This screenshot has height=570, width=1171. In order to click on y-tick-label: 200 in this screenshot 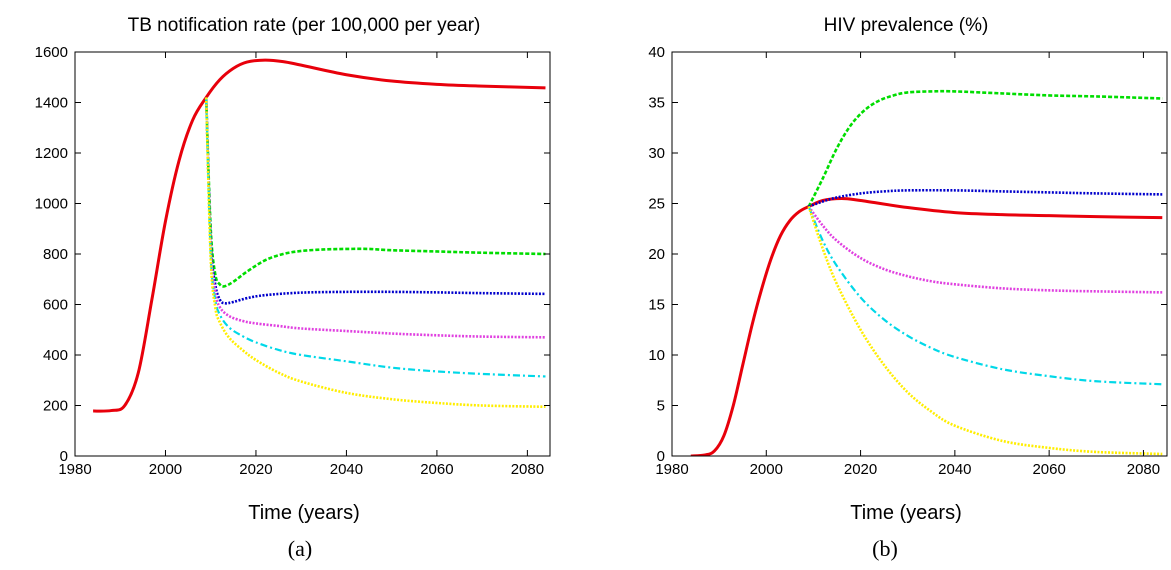, I will do `click(55, 406)`.